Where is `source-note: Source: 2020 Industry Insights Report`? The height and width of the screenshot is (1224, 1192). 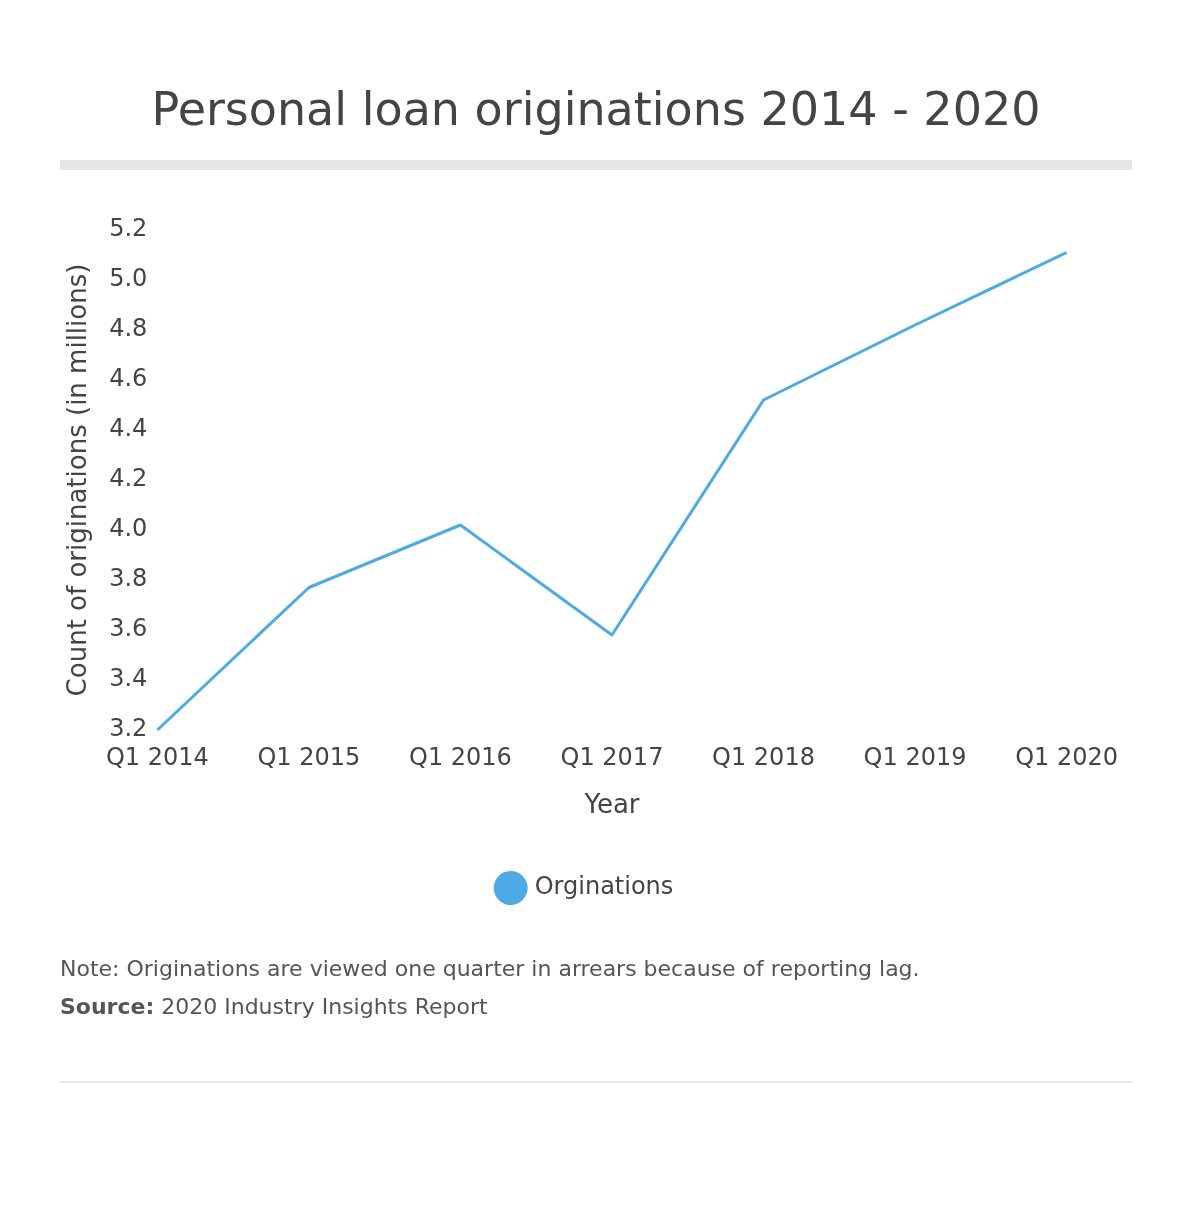 source-note: Source: 2020 Industry Insights Report is located at coordinates (274, 1007).